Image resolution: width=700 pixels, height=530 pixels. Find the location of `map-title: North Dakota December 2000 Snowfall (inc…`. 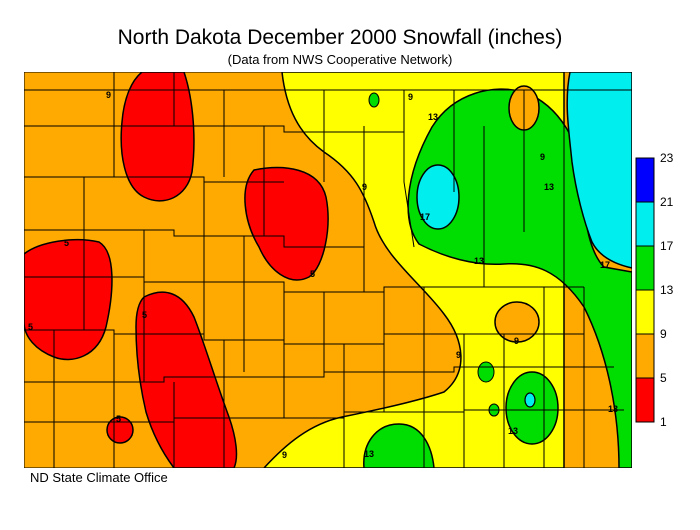

map-title: North Dakota December 2000 Snowfall (inc… is located at coordinates (340, 37).